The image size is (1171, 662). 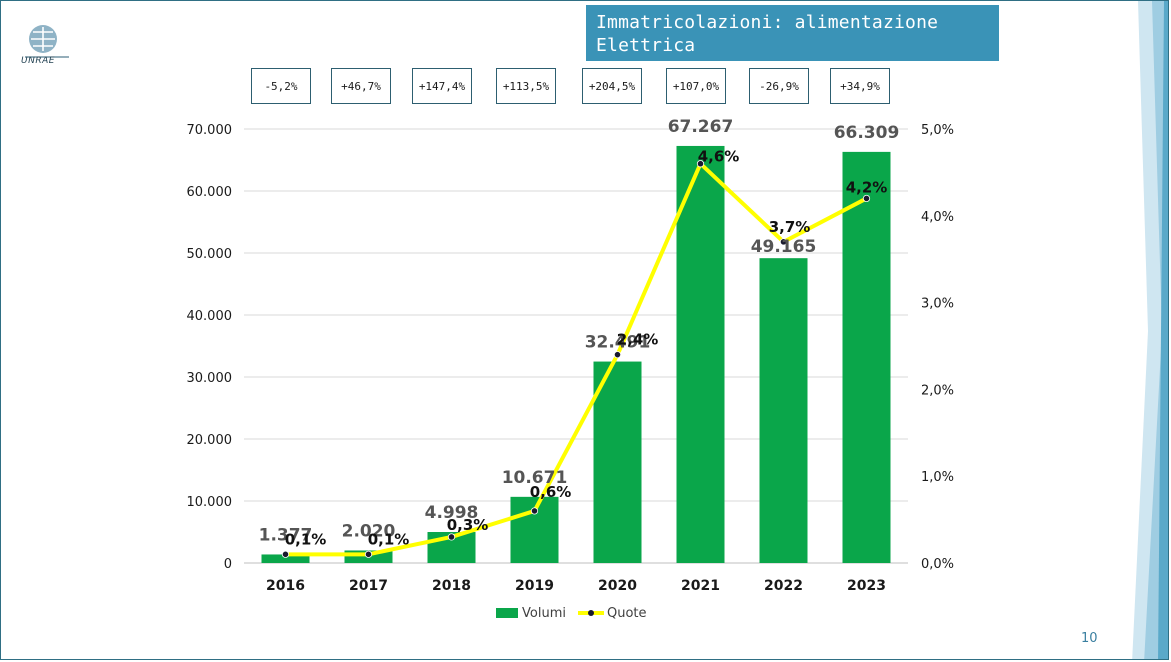 What do you see at coordinates (526, 86) in the screenshot?
I see `yoy-change-2019: +113,5%` at bounding box center [526, 86].